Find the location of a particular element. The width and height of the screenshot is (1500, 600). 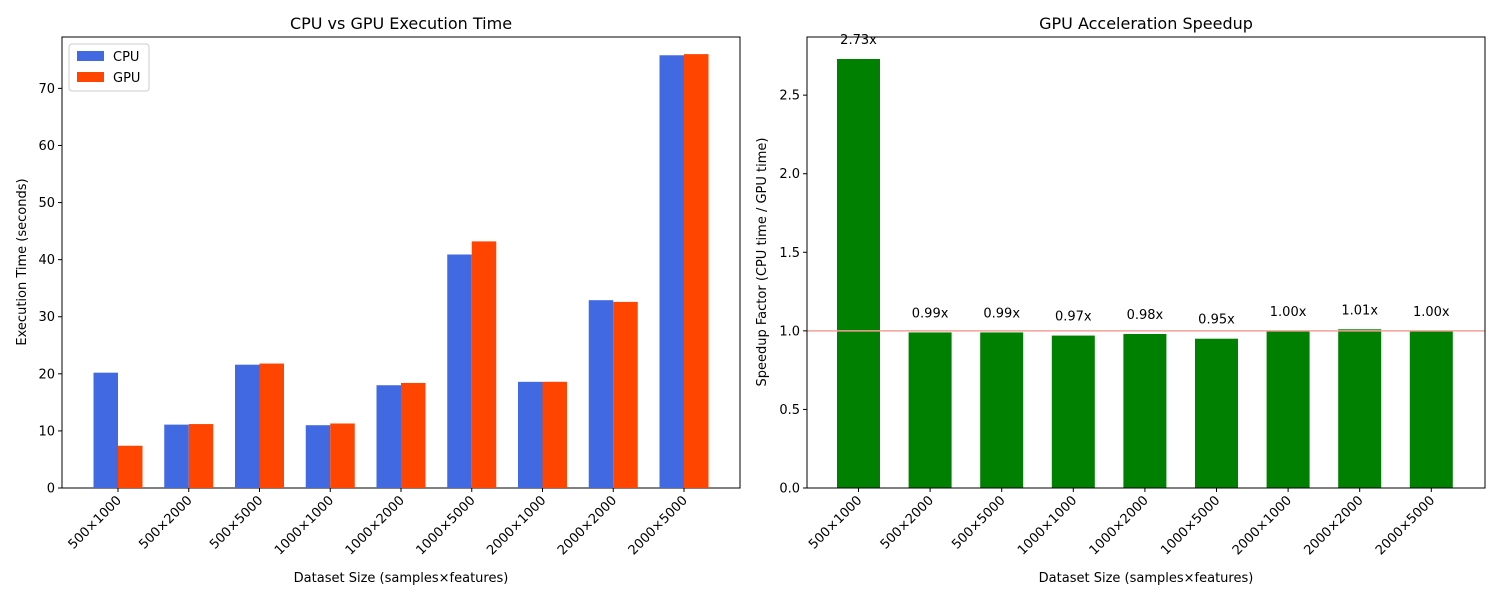

speedup-value-label: 0.97x is located at coordinates (1073, 317).